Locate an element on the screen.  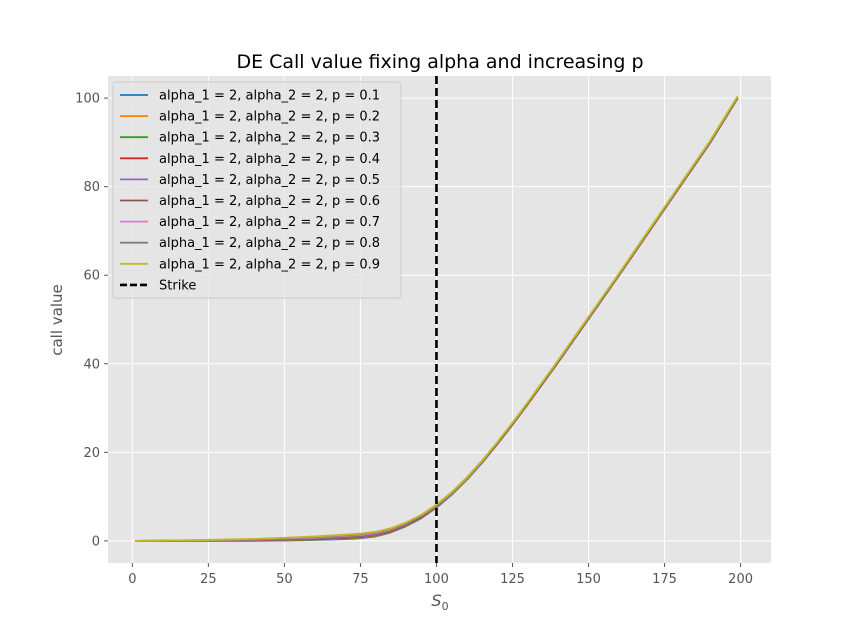
legend-entry: alpha_1 = 2, alpha_2 = 2, p = 0.6 is located at coordinates (250, 201).